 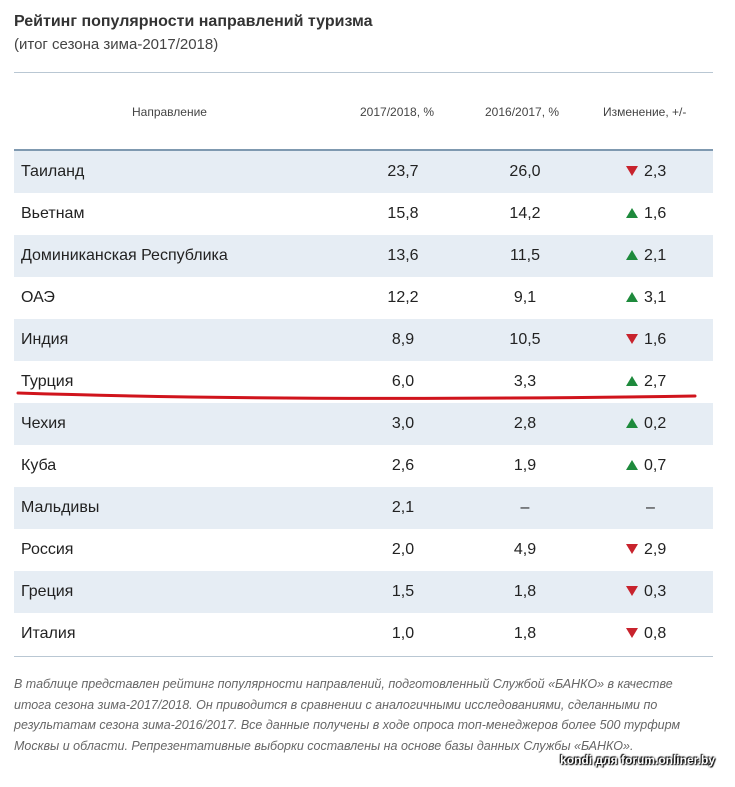 I want to click on row-change-value: 3,1, so click(x=655, y=297).